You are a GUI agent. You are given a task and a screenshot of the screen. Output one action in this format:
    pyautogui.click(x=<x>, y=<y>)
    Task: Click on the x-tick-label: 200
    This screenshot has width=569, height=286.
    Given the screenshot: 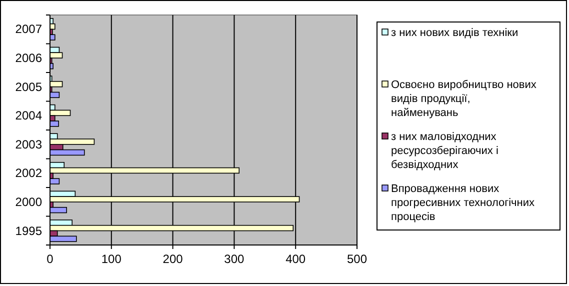 What is the action you would take?
    pyautogui.click(x=173, y=259)
    